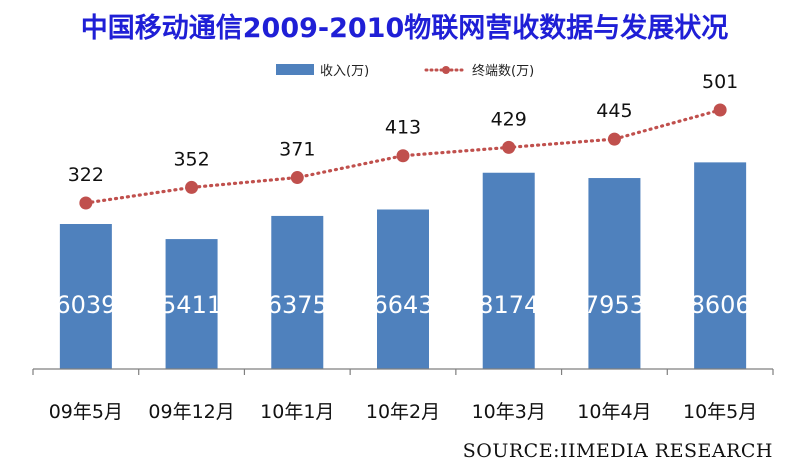  Describe the element at coordinates (86, 175) in the screenshot. I see `line-value-label: 322` at that location.